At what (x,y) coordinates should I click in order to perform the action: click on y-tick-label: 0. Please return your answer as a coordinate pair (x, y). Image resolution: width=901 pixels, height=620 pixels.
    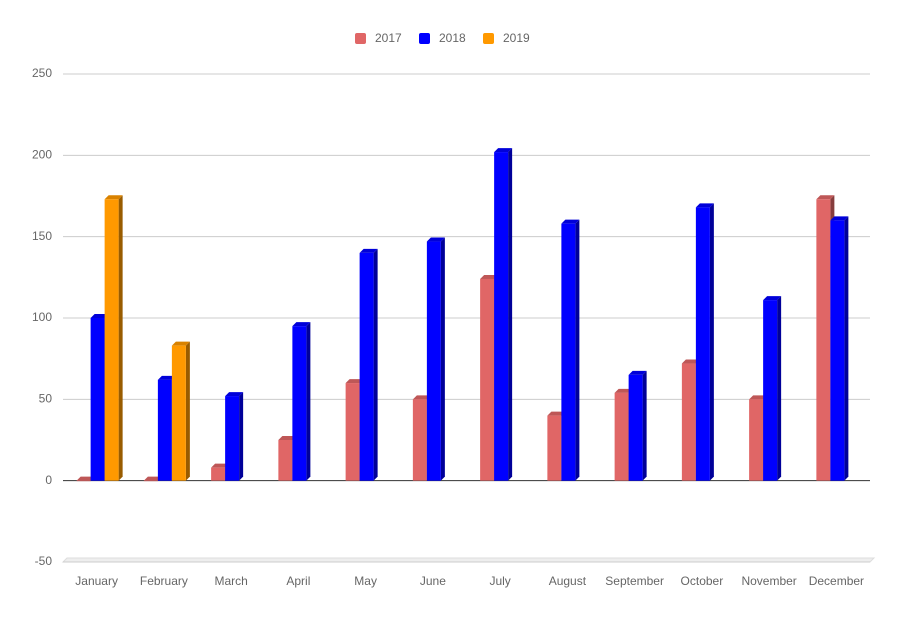
    Looking at the image, I should click on (48, 480).